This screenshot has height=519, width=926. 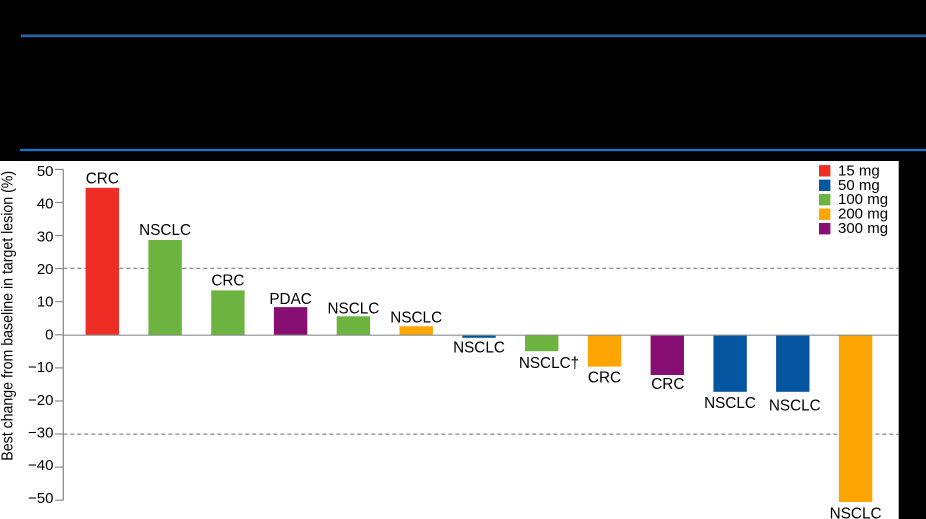 I want to click on svg-text: 50 mg, so click(x=859, y=185).